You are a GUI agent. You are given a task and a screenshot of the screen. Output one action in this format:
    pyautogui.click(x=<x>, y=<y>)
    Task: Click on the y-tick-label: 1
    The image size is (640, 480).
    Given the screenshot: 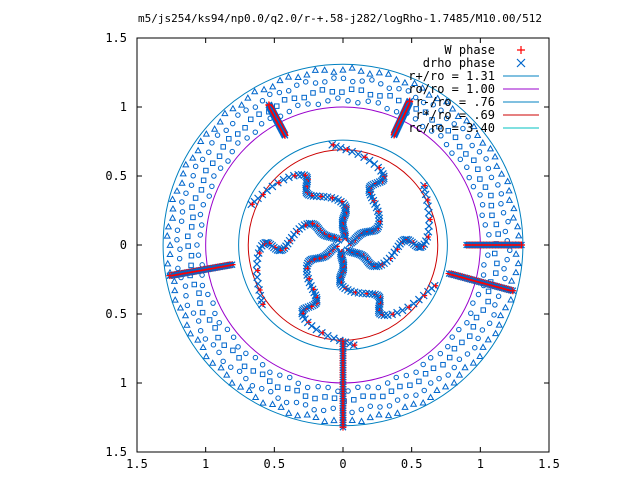 What is the action you would take?
    pyautogui.click(x=123, y=107)
    